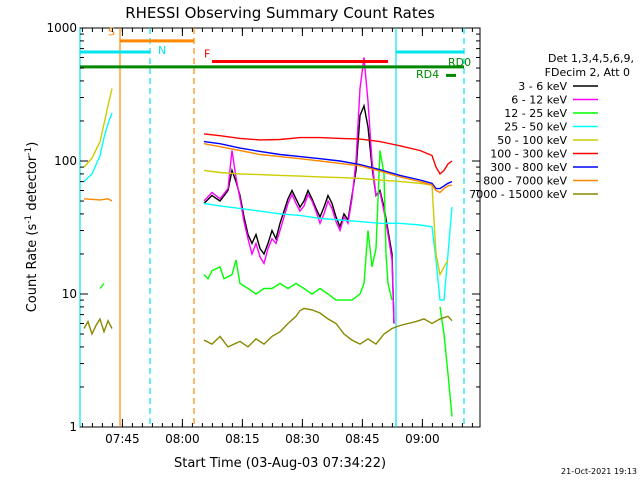 The image size is (640, 480). I want to click on y-tick-label: 1000, so click(61, 28).